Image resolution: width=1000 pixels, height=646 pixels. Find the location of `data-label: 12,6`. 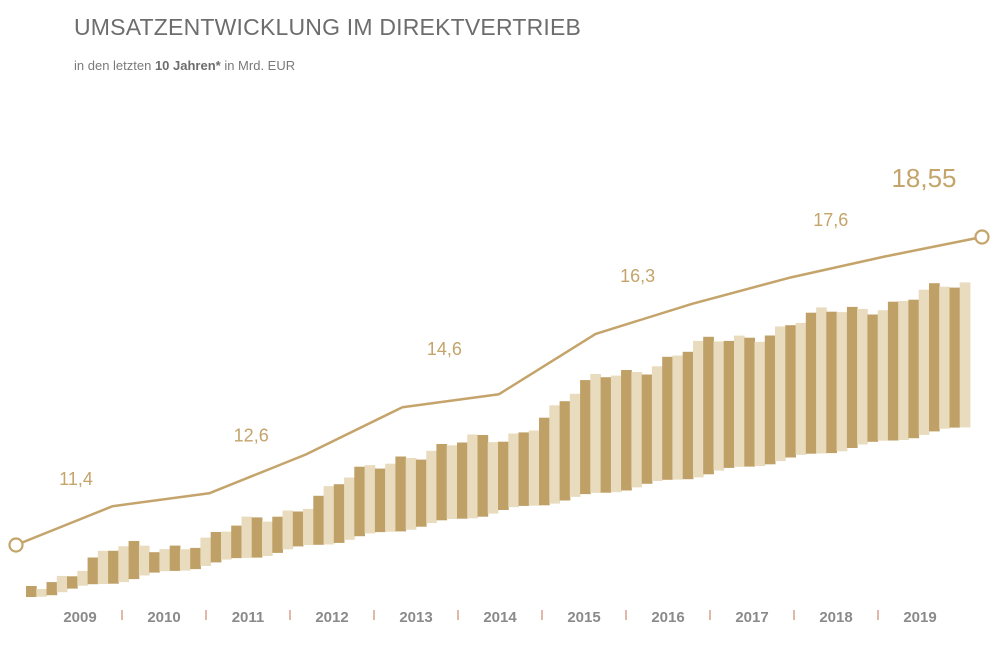

data-label: 12,6 is located at coordinates (251, 435).